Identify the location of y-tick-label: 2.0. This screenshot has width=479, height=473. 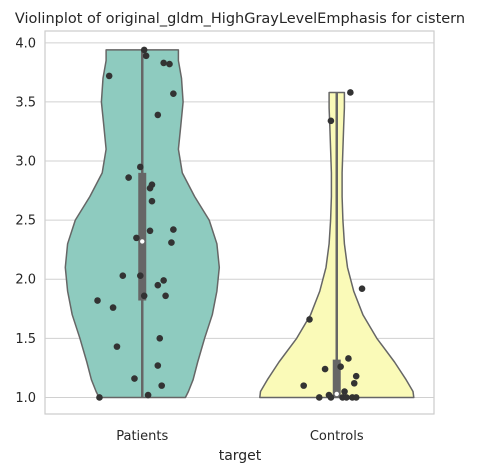
(25, 280).